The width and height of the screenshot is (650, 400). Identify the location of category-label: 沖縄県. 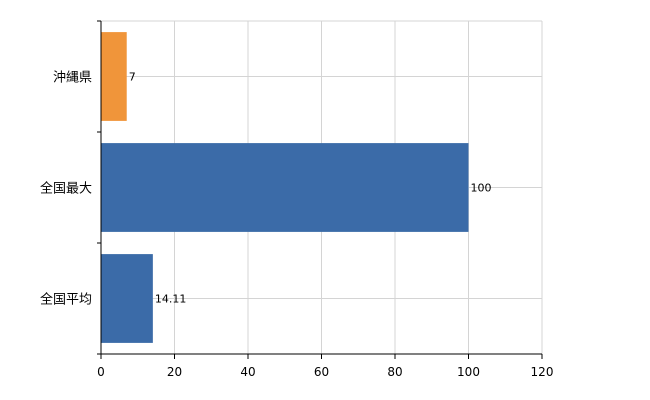
(72, 78).